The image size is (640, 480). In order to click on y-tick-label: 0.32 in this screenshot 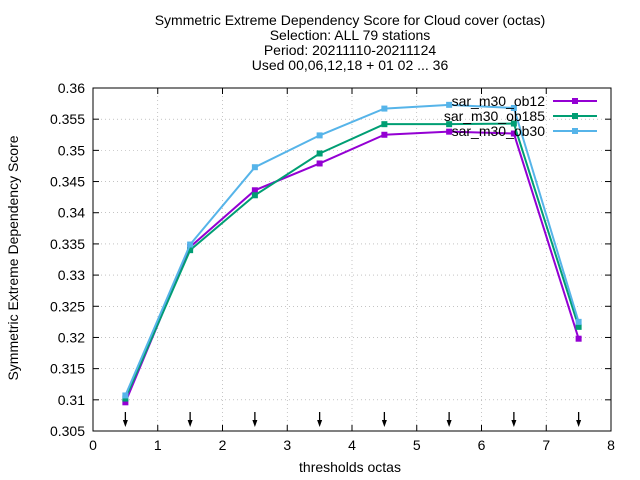, I will do `click(71, 337)`.